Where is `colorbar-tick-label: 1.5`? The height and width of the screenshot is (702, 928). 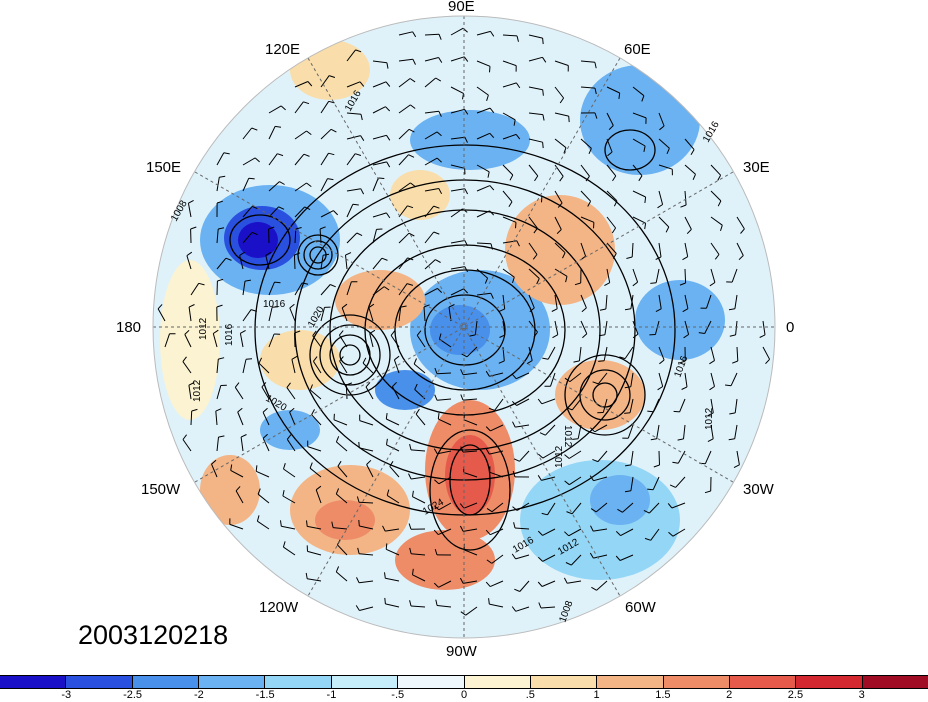 colorbar-tick-label: 1.5 is located at coordinates (663, 695).